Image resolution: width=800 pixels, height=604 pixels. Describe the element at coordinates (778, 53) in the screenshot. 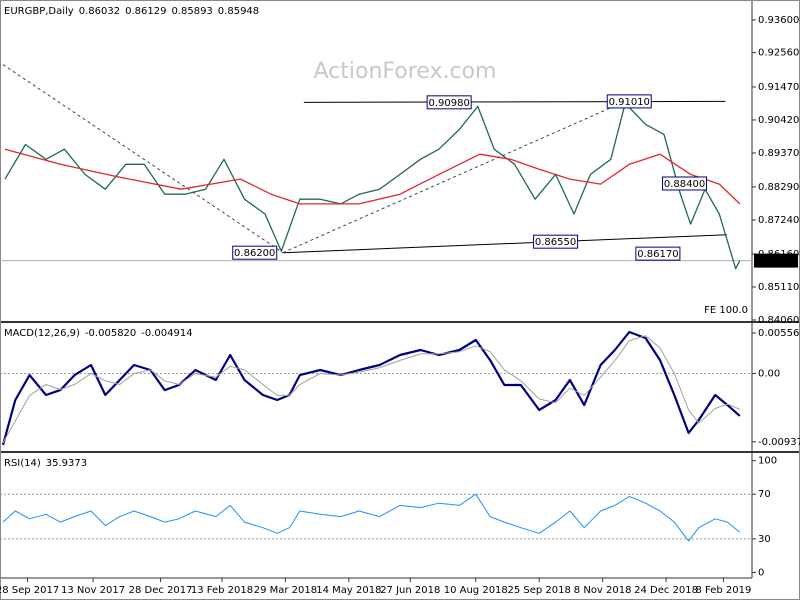

I see `y-tick-label: 0.92560` at that location.